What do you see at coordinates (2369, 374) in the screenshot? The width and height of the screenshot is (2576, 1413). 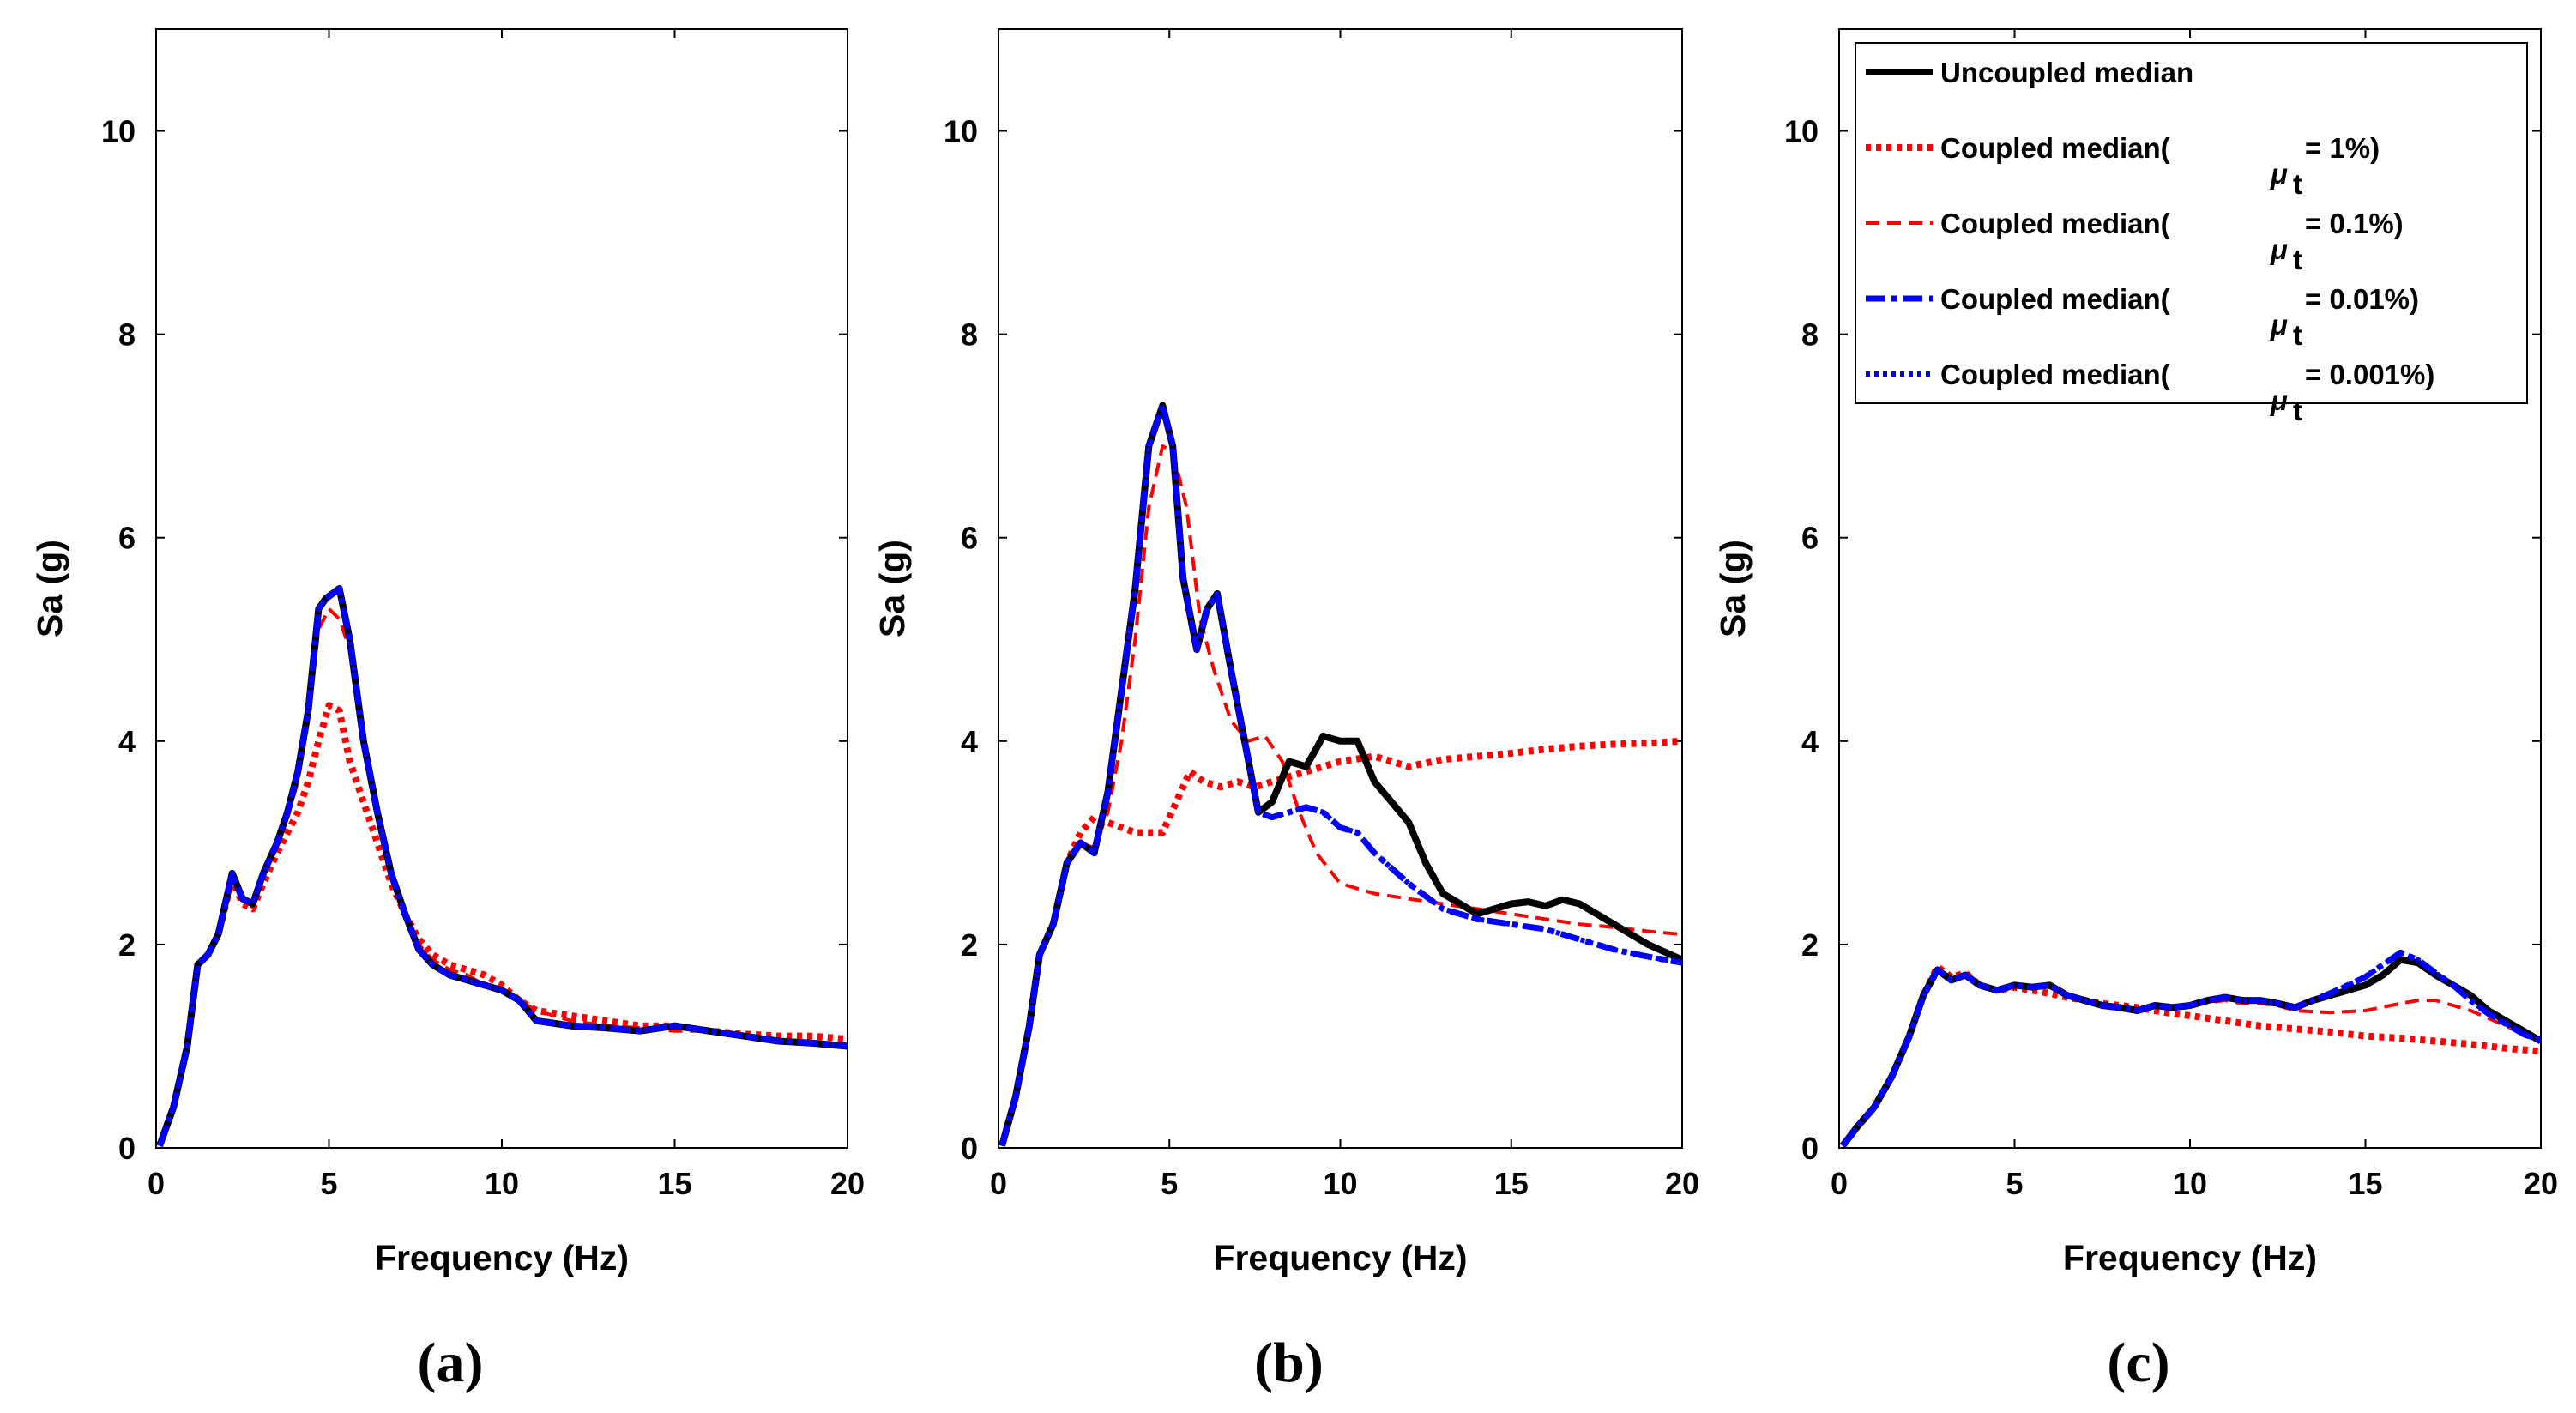 I see `legend-mu-value: = 0.001%)` at bounding box center [2369, 374].